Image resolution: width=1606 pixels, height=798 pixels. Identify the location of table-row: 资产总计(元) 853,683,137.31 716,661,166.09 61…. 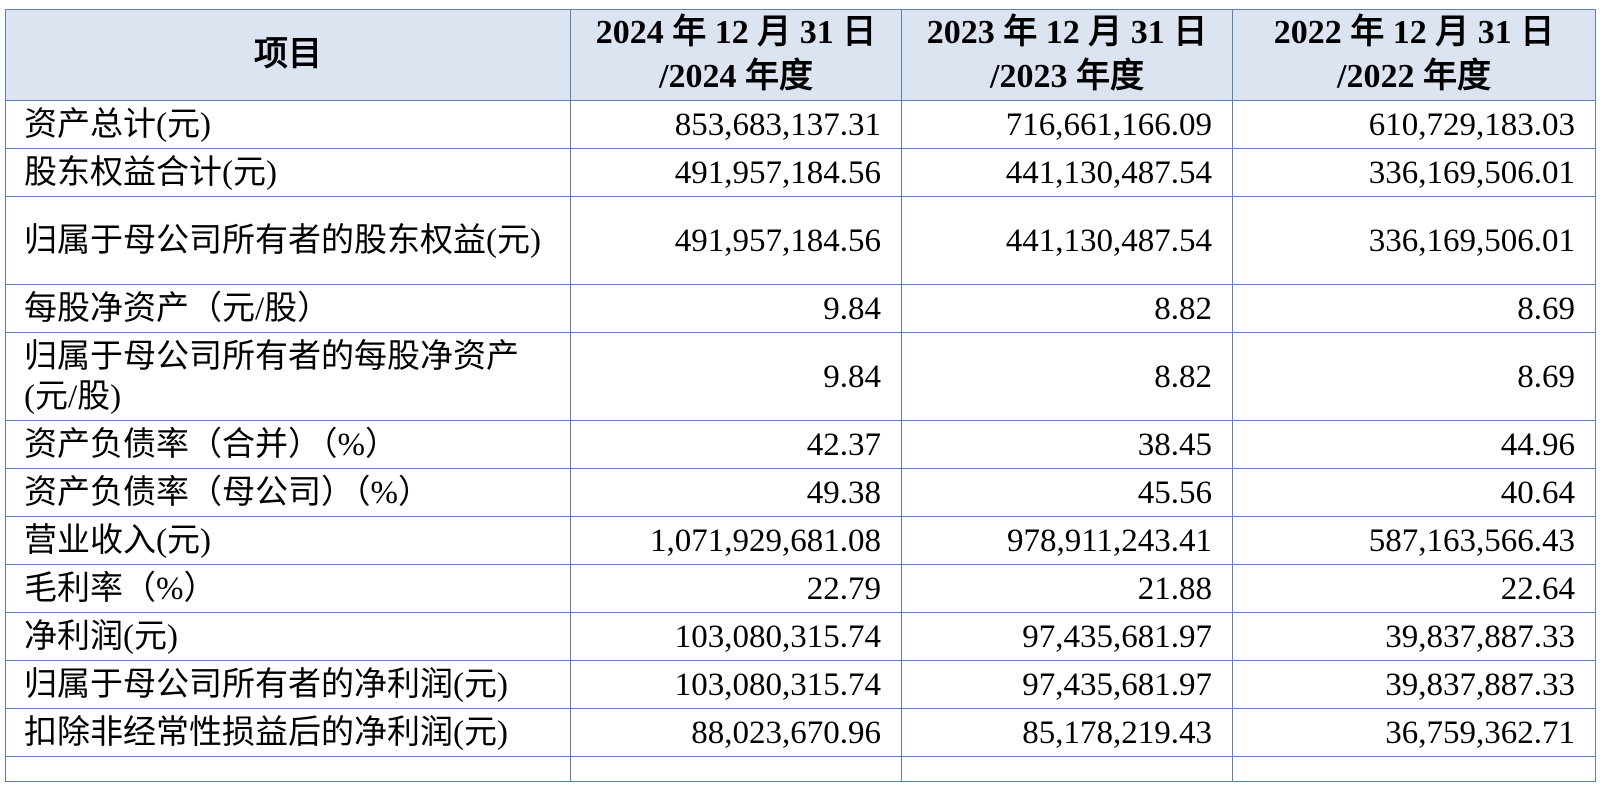
(800, 124).